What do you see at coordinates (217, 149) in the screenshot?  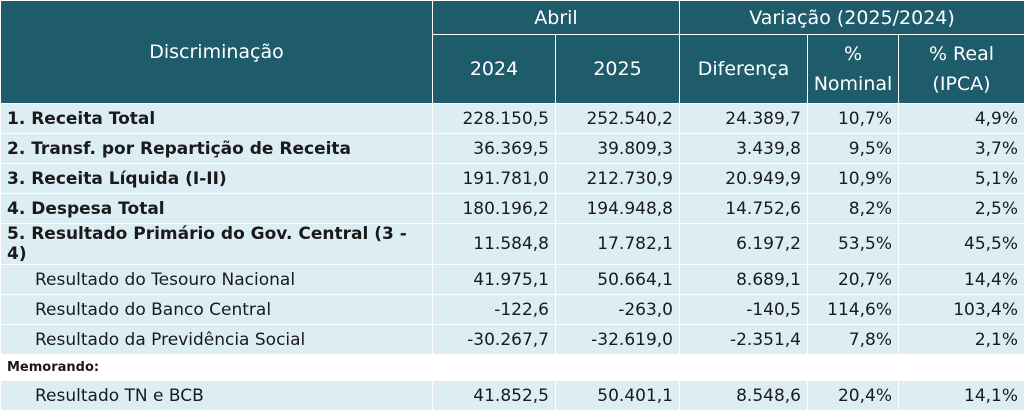 I see `row-label: 2. Transf. por Repartição de Receita` at bounding box center [217, 149].